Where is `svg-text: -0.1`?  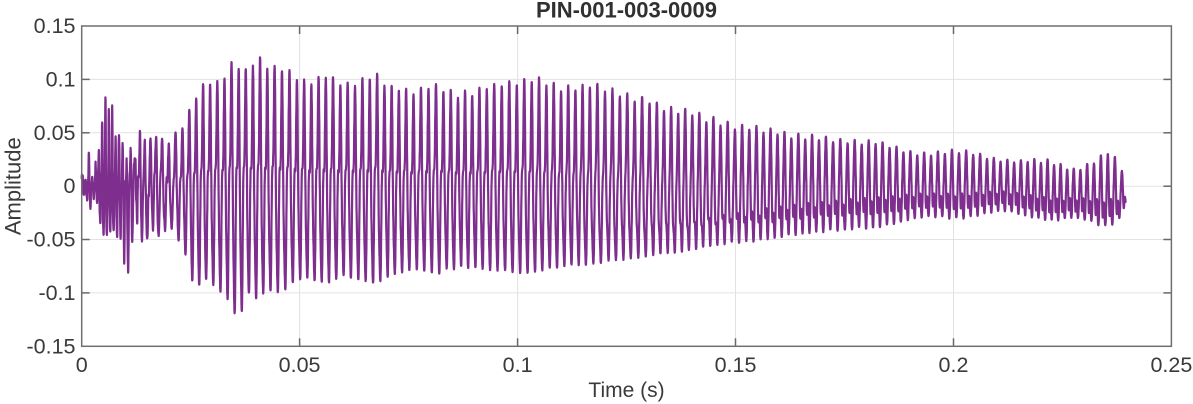 svg-text: -0.1 is located at coordinates (56, 293).